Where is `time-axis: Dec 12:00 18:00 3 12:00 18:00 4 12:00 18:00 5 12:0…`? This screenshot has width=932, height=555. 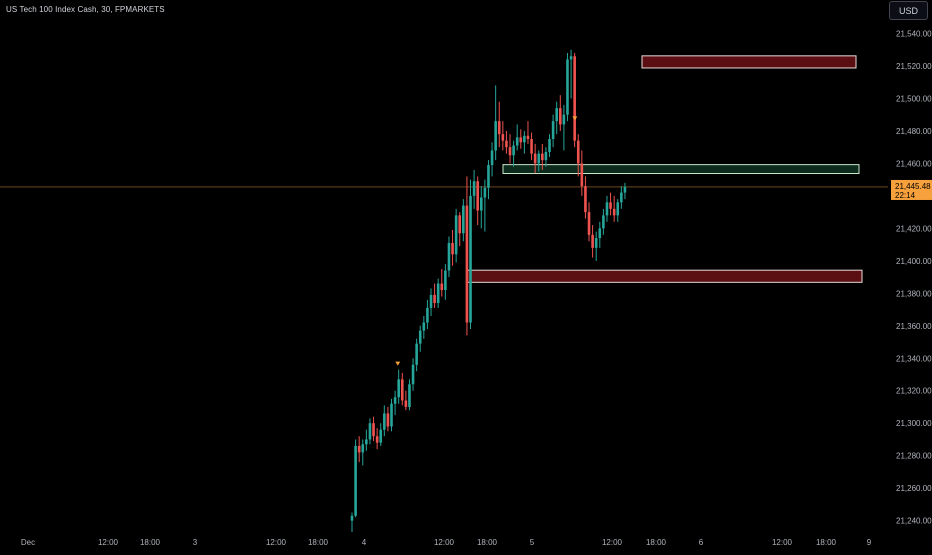
time-axis: Dec 12:00 18:00 3 12:00 18:00 4 12:00 18:00 5 12:0… is located at coordinates (466, 541).